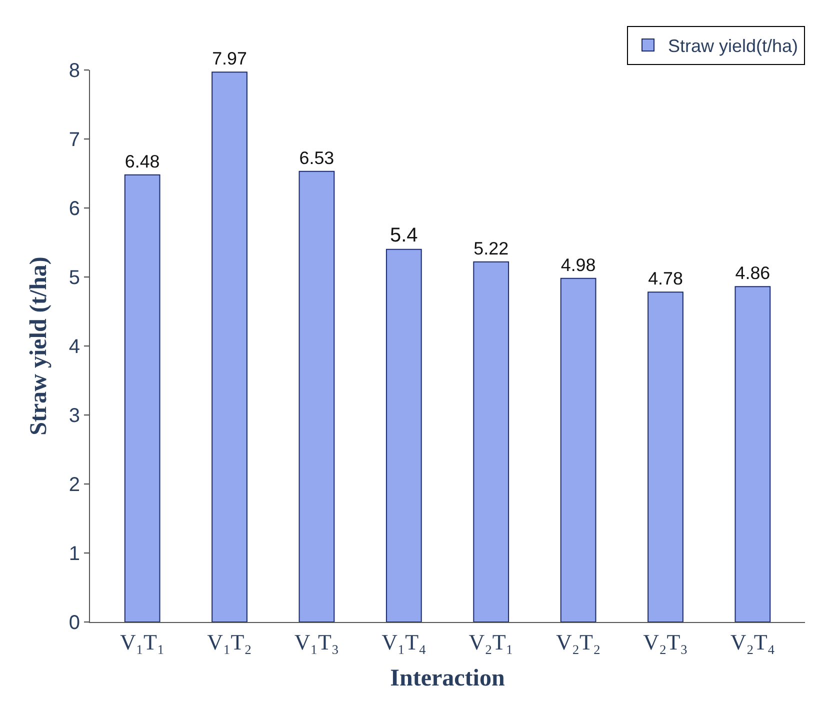 The width and height of the screenshot is (835, 722). I want to click on data-label: 4.86, so click(752, 273).